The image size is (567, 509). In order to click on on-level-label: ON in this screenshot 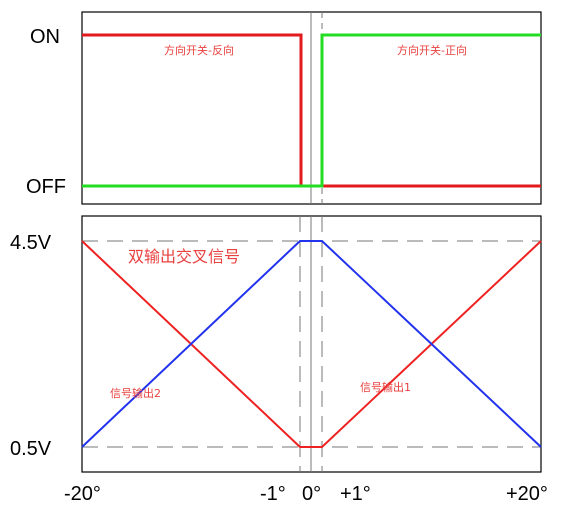, I will do `click(45, 37)`.